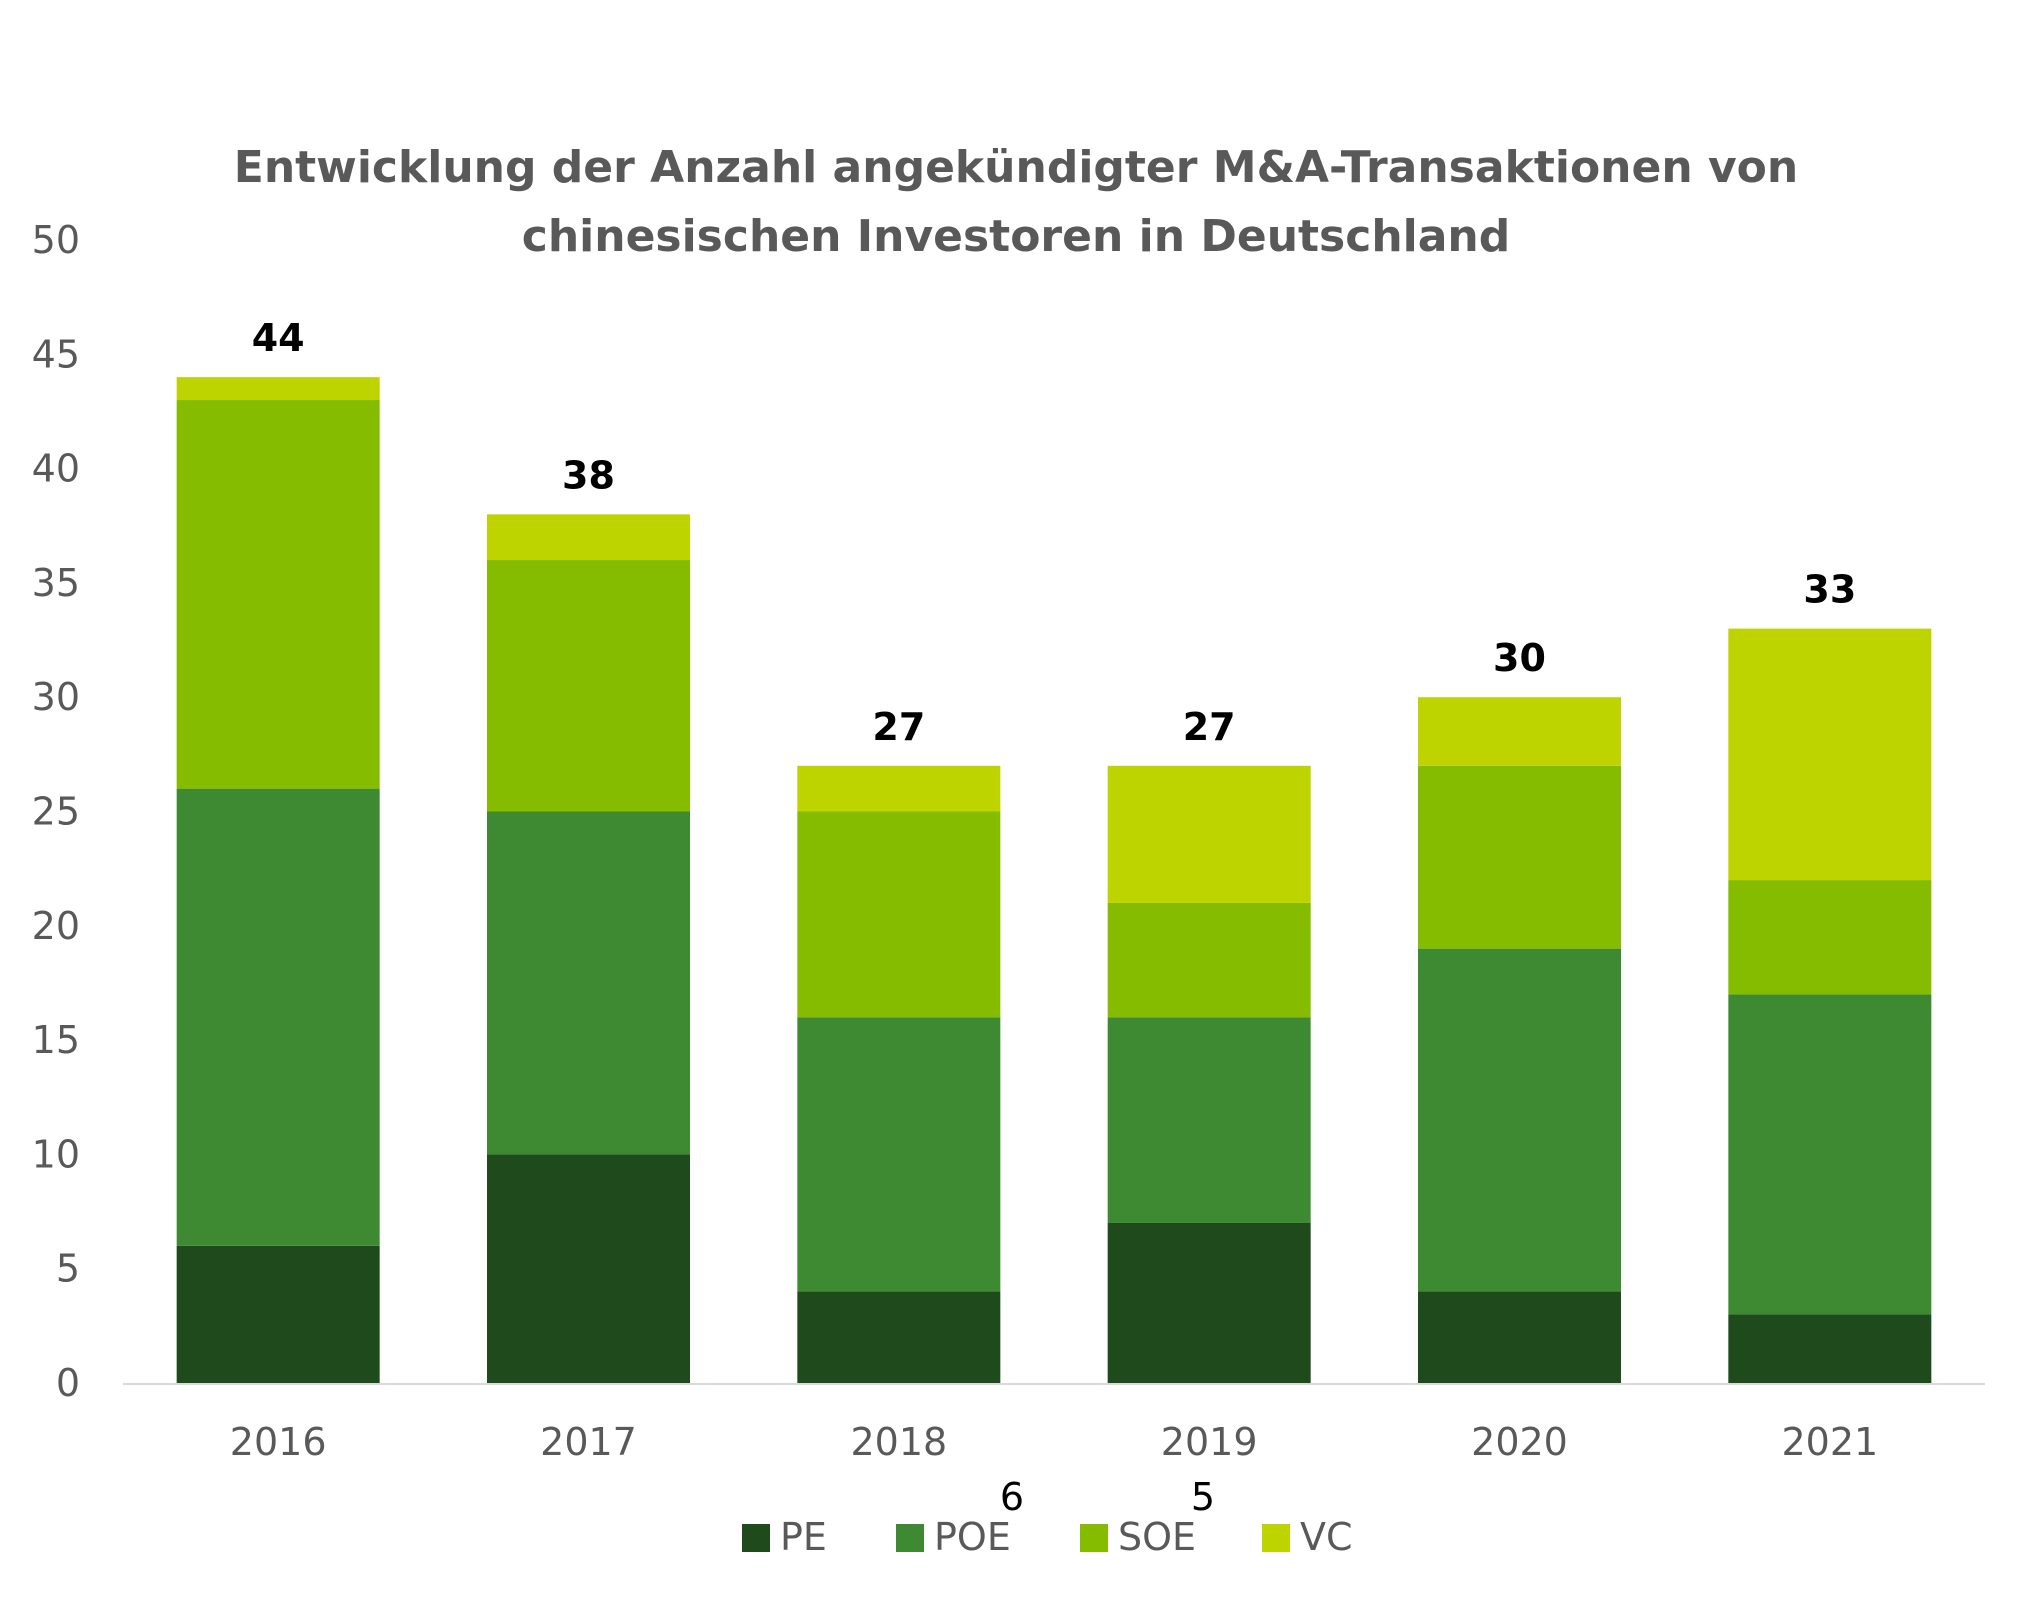  What do you see at coordinates (899, 1154) in the screenshot?
I see `bar-segment-poe-2018` at bounding box center [899, 1154].